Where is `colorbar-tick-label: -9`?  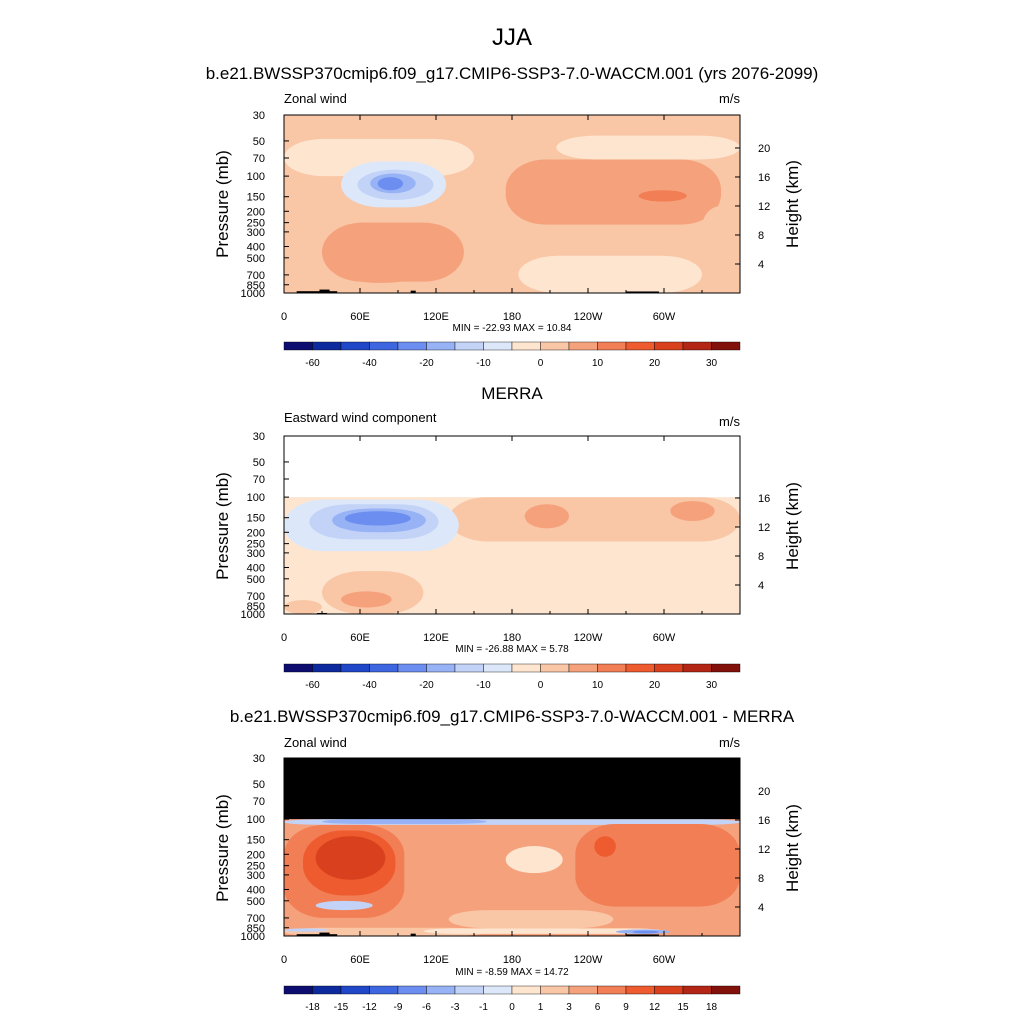 colorbar-tick-label: -9 is located at coordinates (398, 1007).